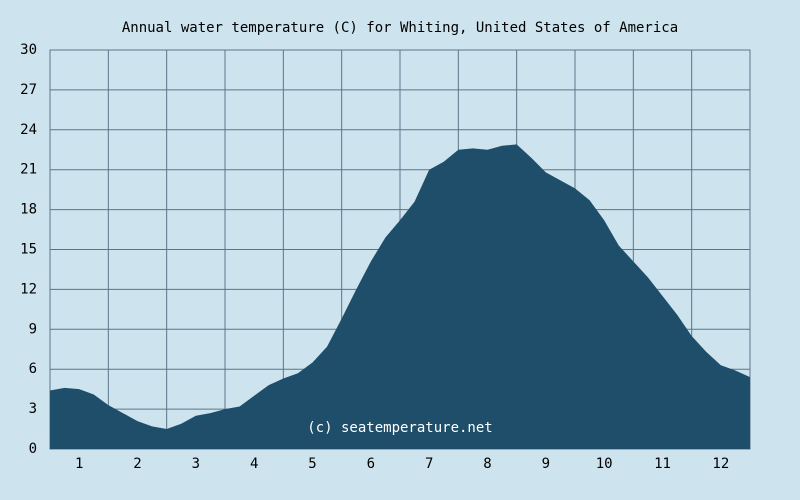  Describe the element at coordinates (28, 130) in the screenshot. I see `y-tick-label: 24` at that location.